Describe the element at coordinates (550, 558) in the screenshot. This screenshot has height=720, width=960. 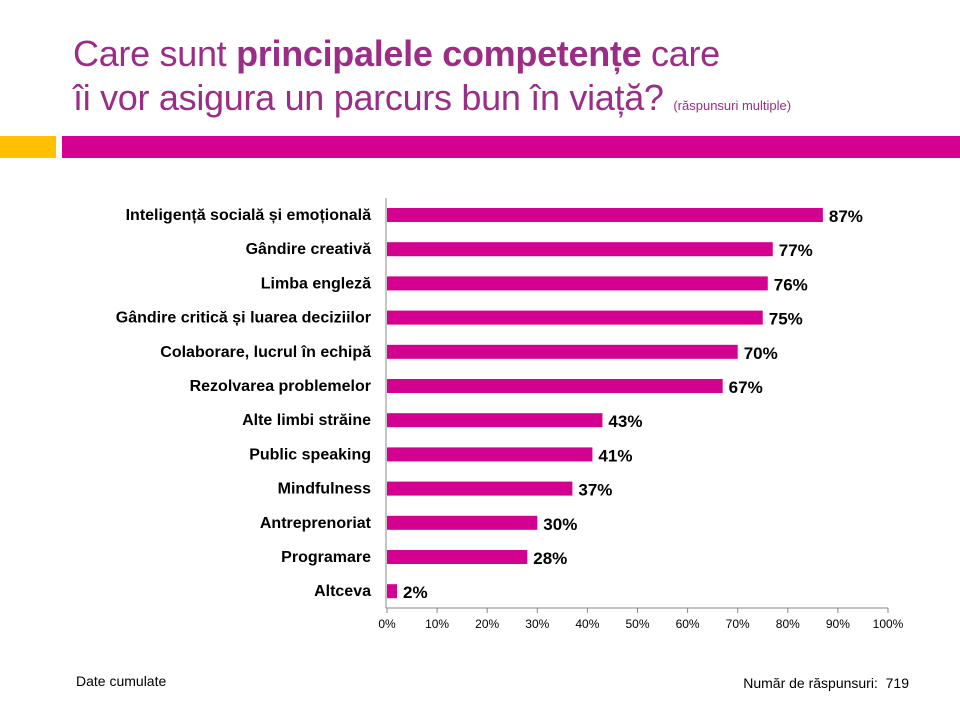
I see `data-label: 28%` at that location.